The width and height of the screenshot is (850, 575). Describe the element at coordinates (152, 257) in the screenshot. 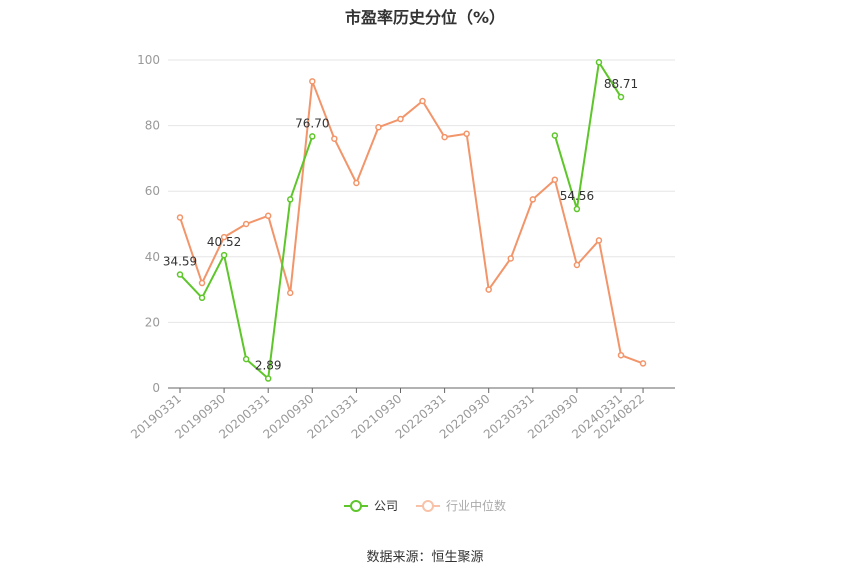

I see `y-tick-label-40: 40` at that location.